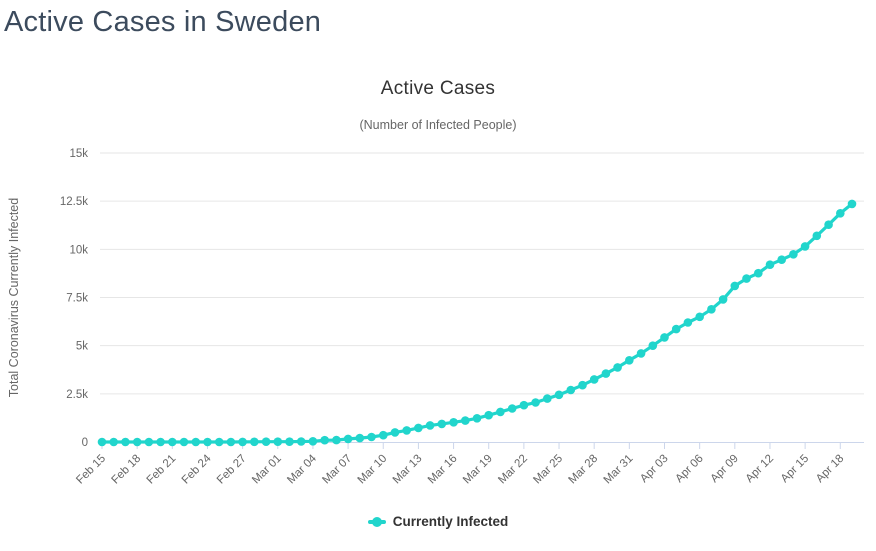 The height and width of the screenshot is (551, 876). Describe the element at coordinates (82, 347) in the screenshot. I see `y-tick-label: 5k` at that location.